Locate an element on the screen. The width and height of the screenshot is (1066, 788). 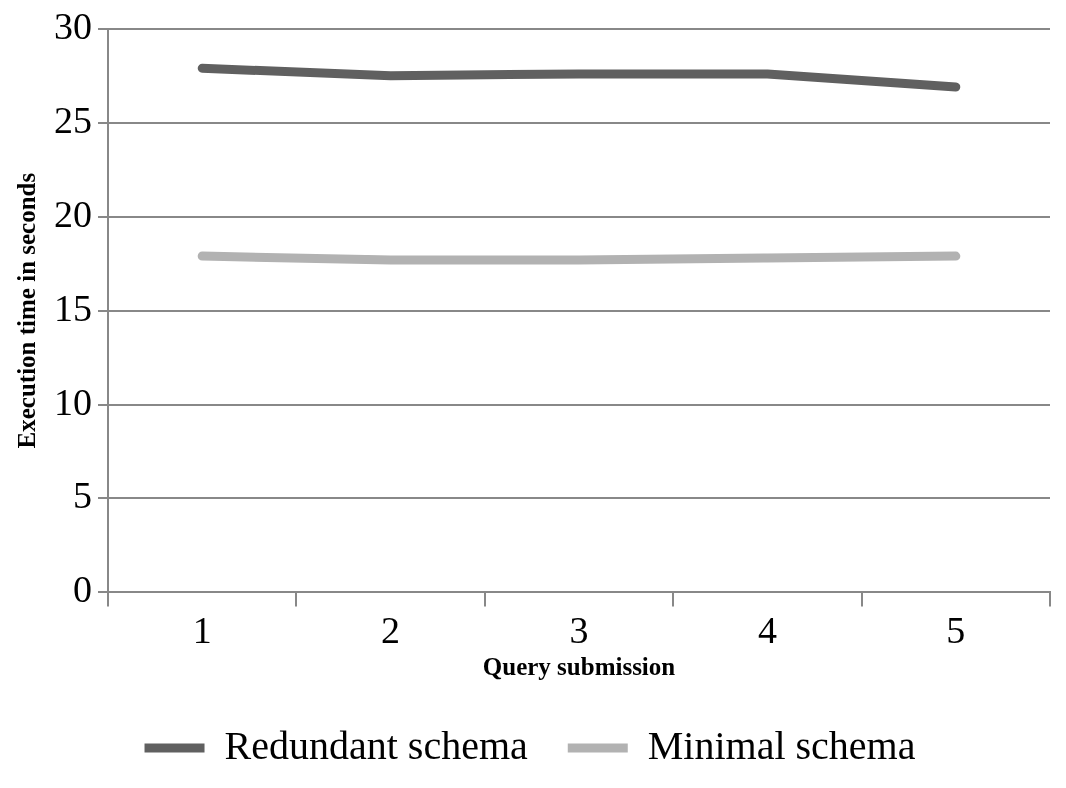
y-tick-label: 0 is located at coordinates (82, 589).